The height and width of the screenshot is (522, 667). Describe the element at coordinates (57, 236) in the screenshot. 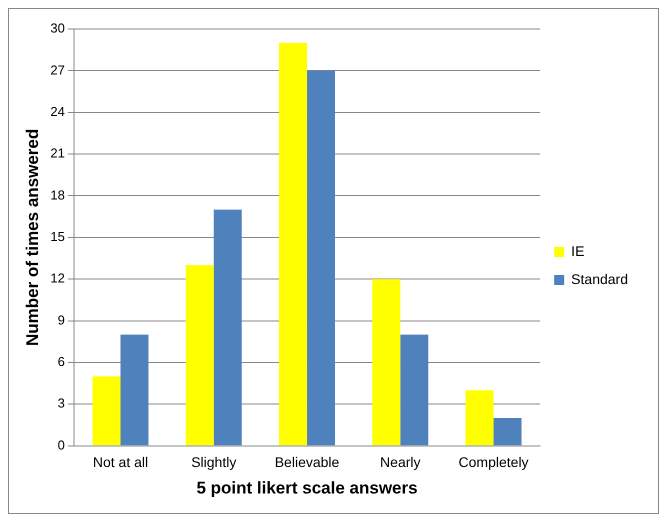

I see `y-tick-label: 15` at that location.